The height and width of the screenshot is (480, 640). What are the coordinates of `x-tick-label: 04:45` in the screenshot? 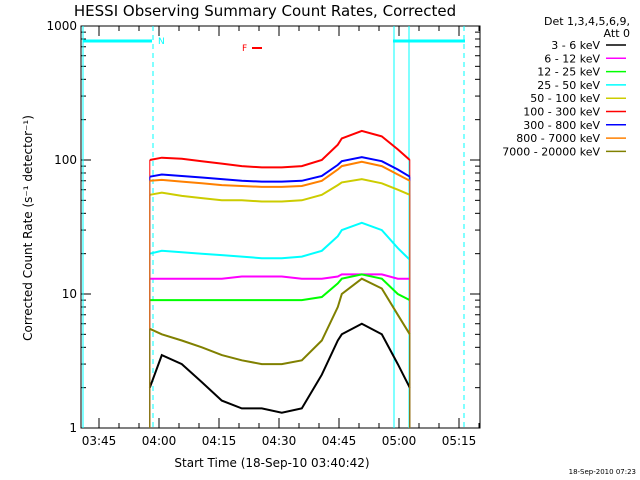 It's located at (339, 441).